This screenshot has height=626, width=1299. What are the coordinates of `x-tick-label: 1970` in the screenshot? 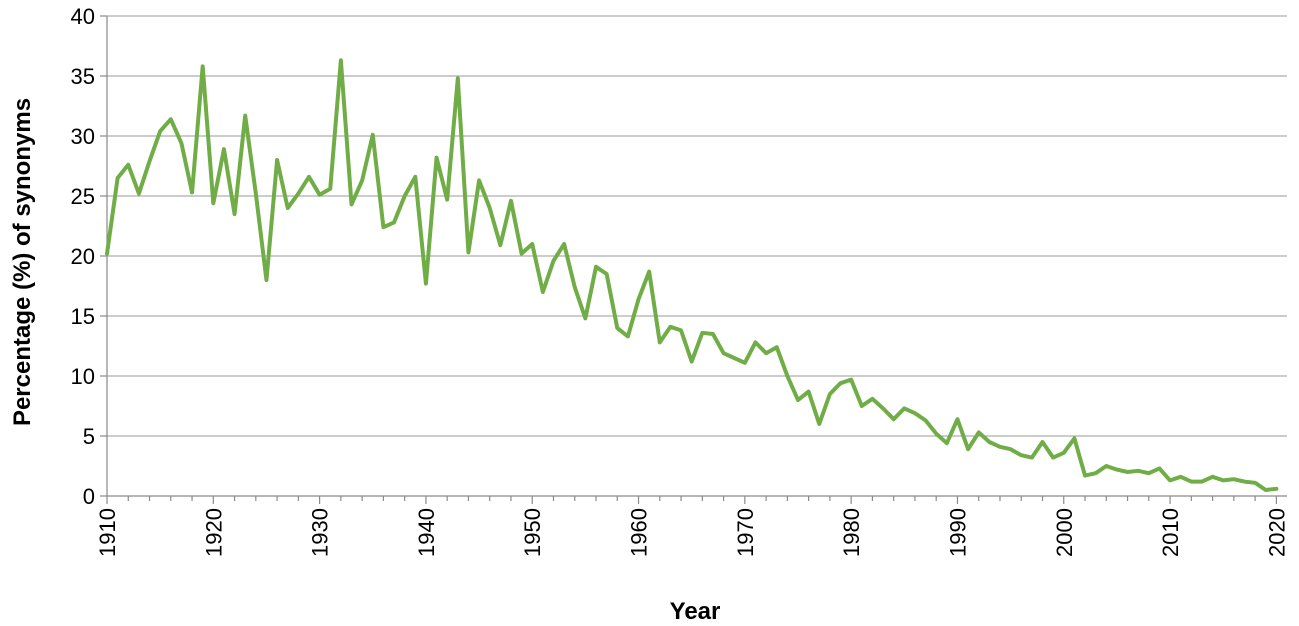 It's located at (745, 532).